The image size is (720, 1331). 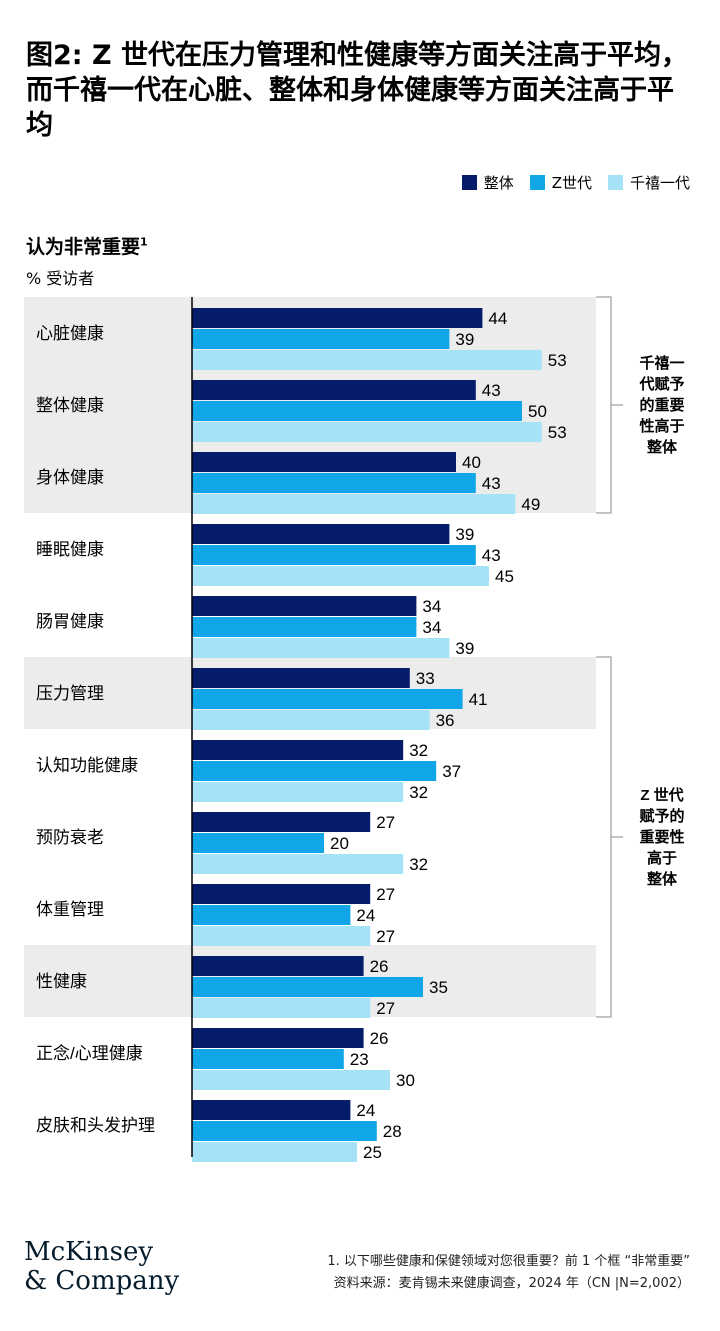 What do you see at coordinates (571, 183) in the screenshot?
I see `legend-label-genz: Z世代` at bounding box center [571, 183].